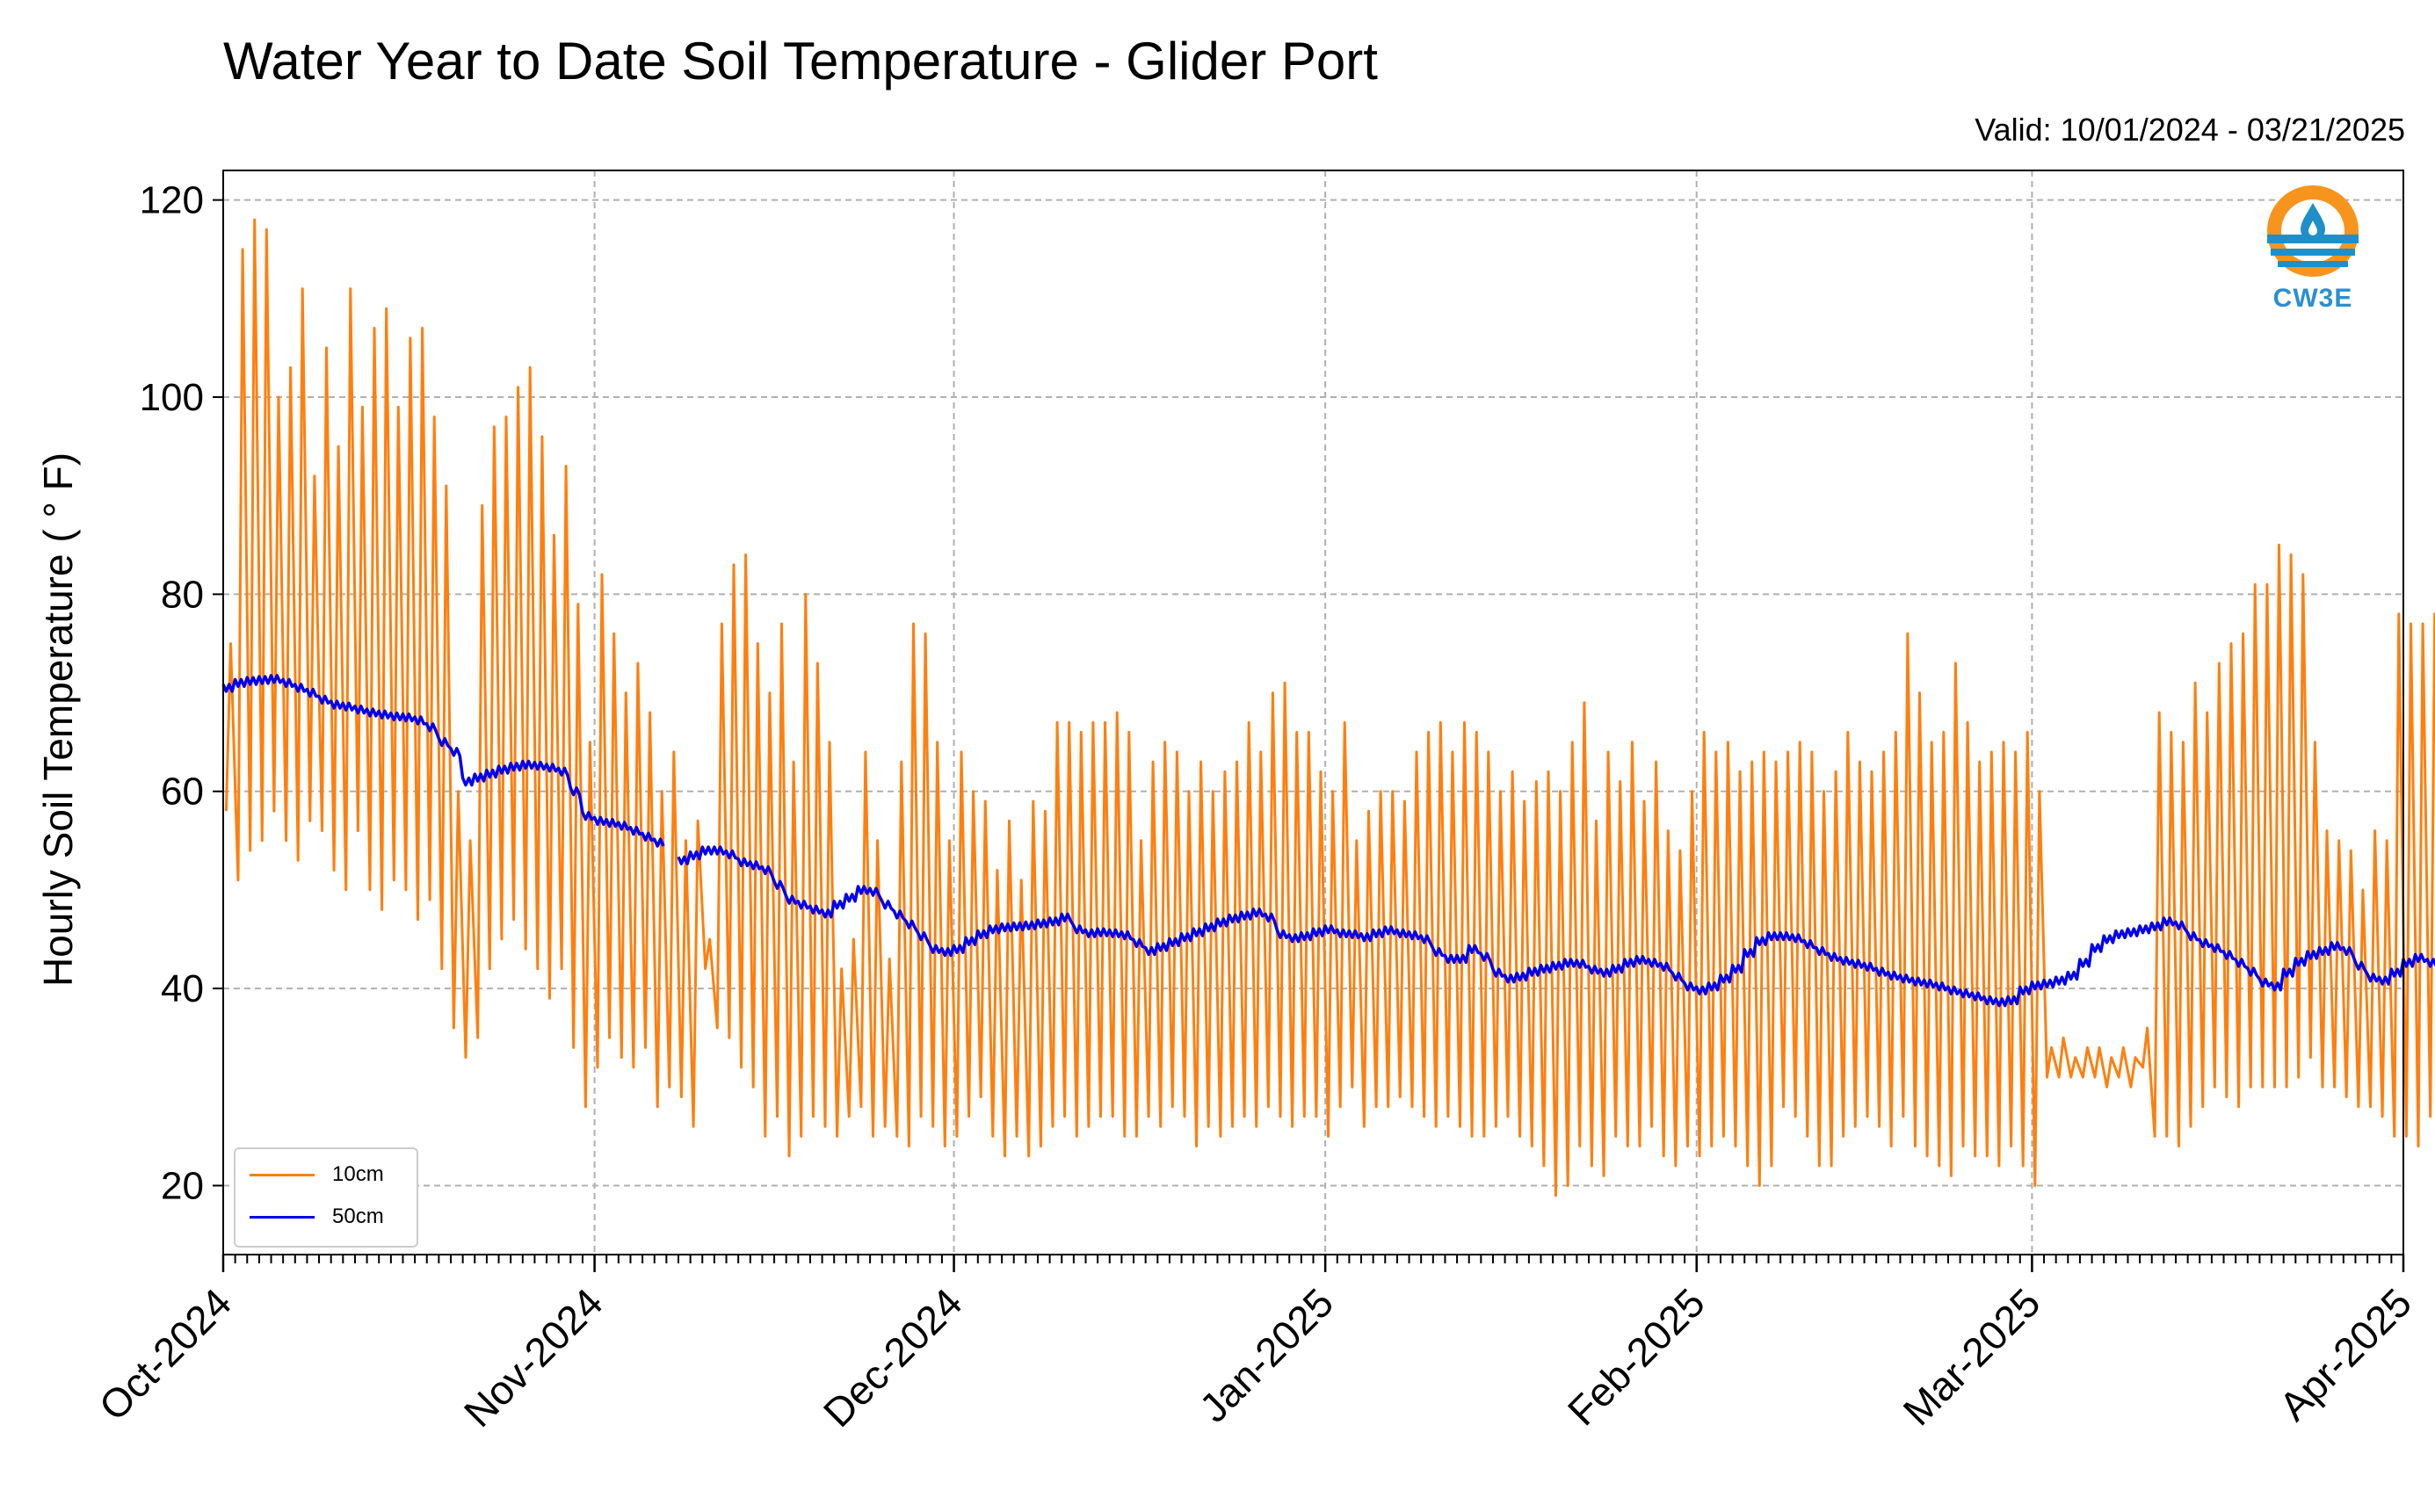  I want to click on legend-swatch-50cm, so click(282, 1217).